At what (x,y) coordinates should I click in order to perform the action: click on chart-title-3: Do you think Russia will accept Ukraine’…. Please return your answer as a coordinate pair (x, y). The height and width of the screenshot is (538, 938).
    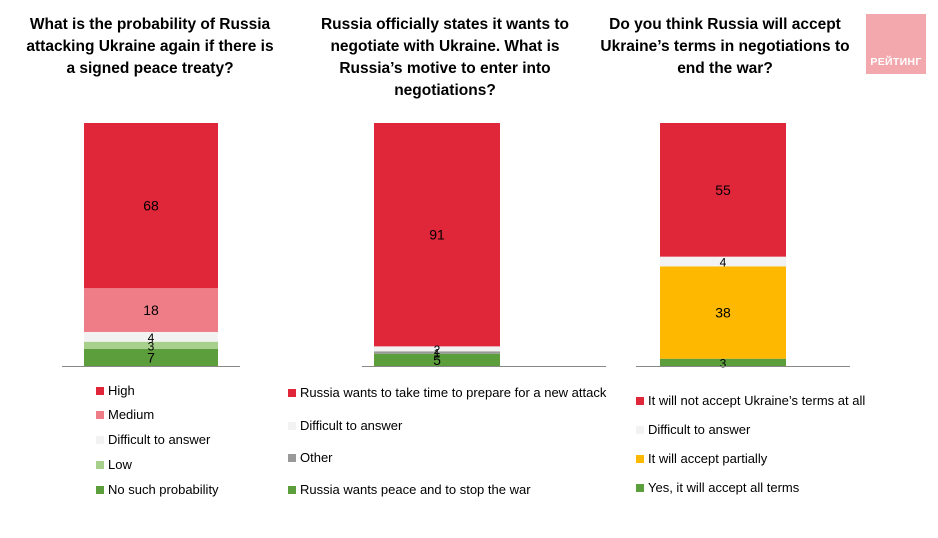
    Looking at the image, I should click on (725, 46).